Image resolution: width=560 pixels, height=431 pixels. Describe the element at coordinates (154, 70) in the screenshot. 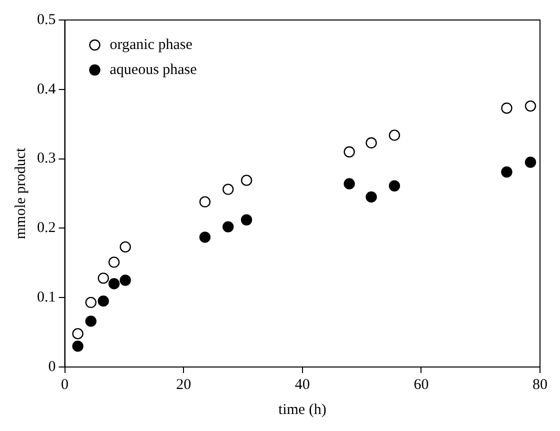

I see `legend-label: aqueous phase` at that location.